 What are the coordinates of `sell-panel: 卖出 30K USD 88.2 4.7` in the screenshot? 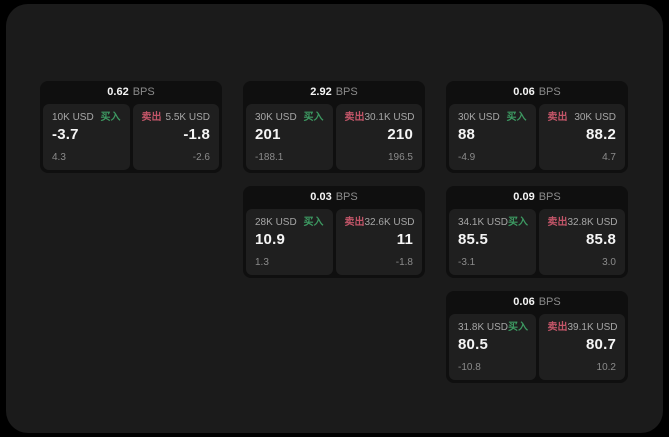 It's located at (581, 137).